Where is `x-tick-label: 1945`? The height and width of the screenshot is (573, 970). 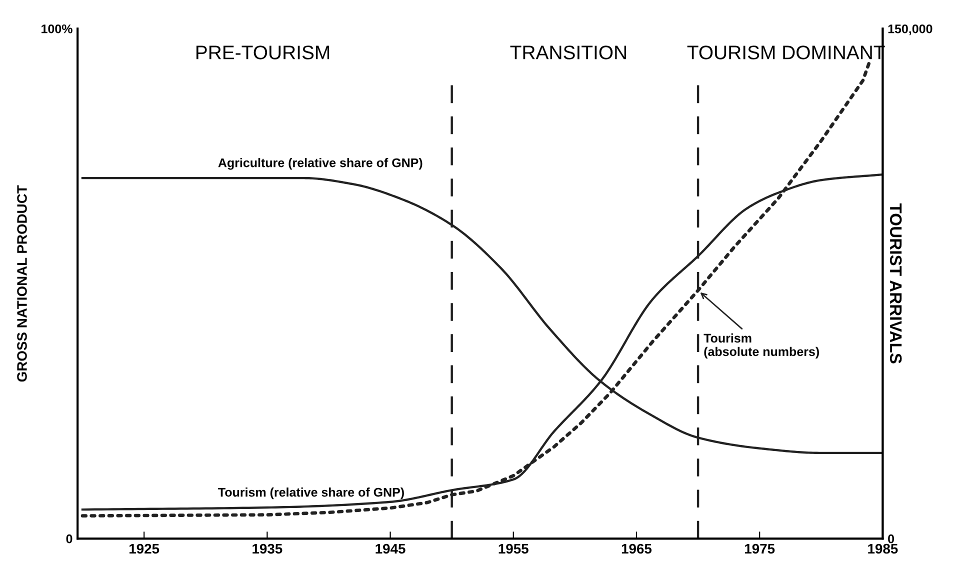
x-tick-label: 1945 is located at coordinates (391, 549).